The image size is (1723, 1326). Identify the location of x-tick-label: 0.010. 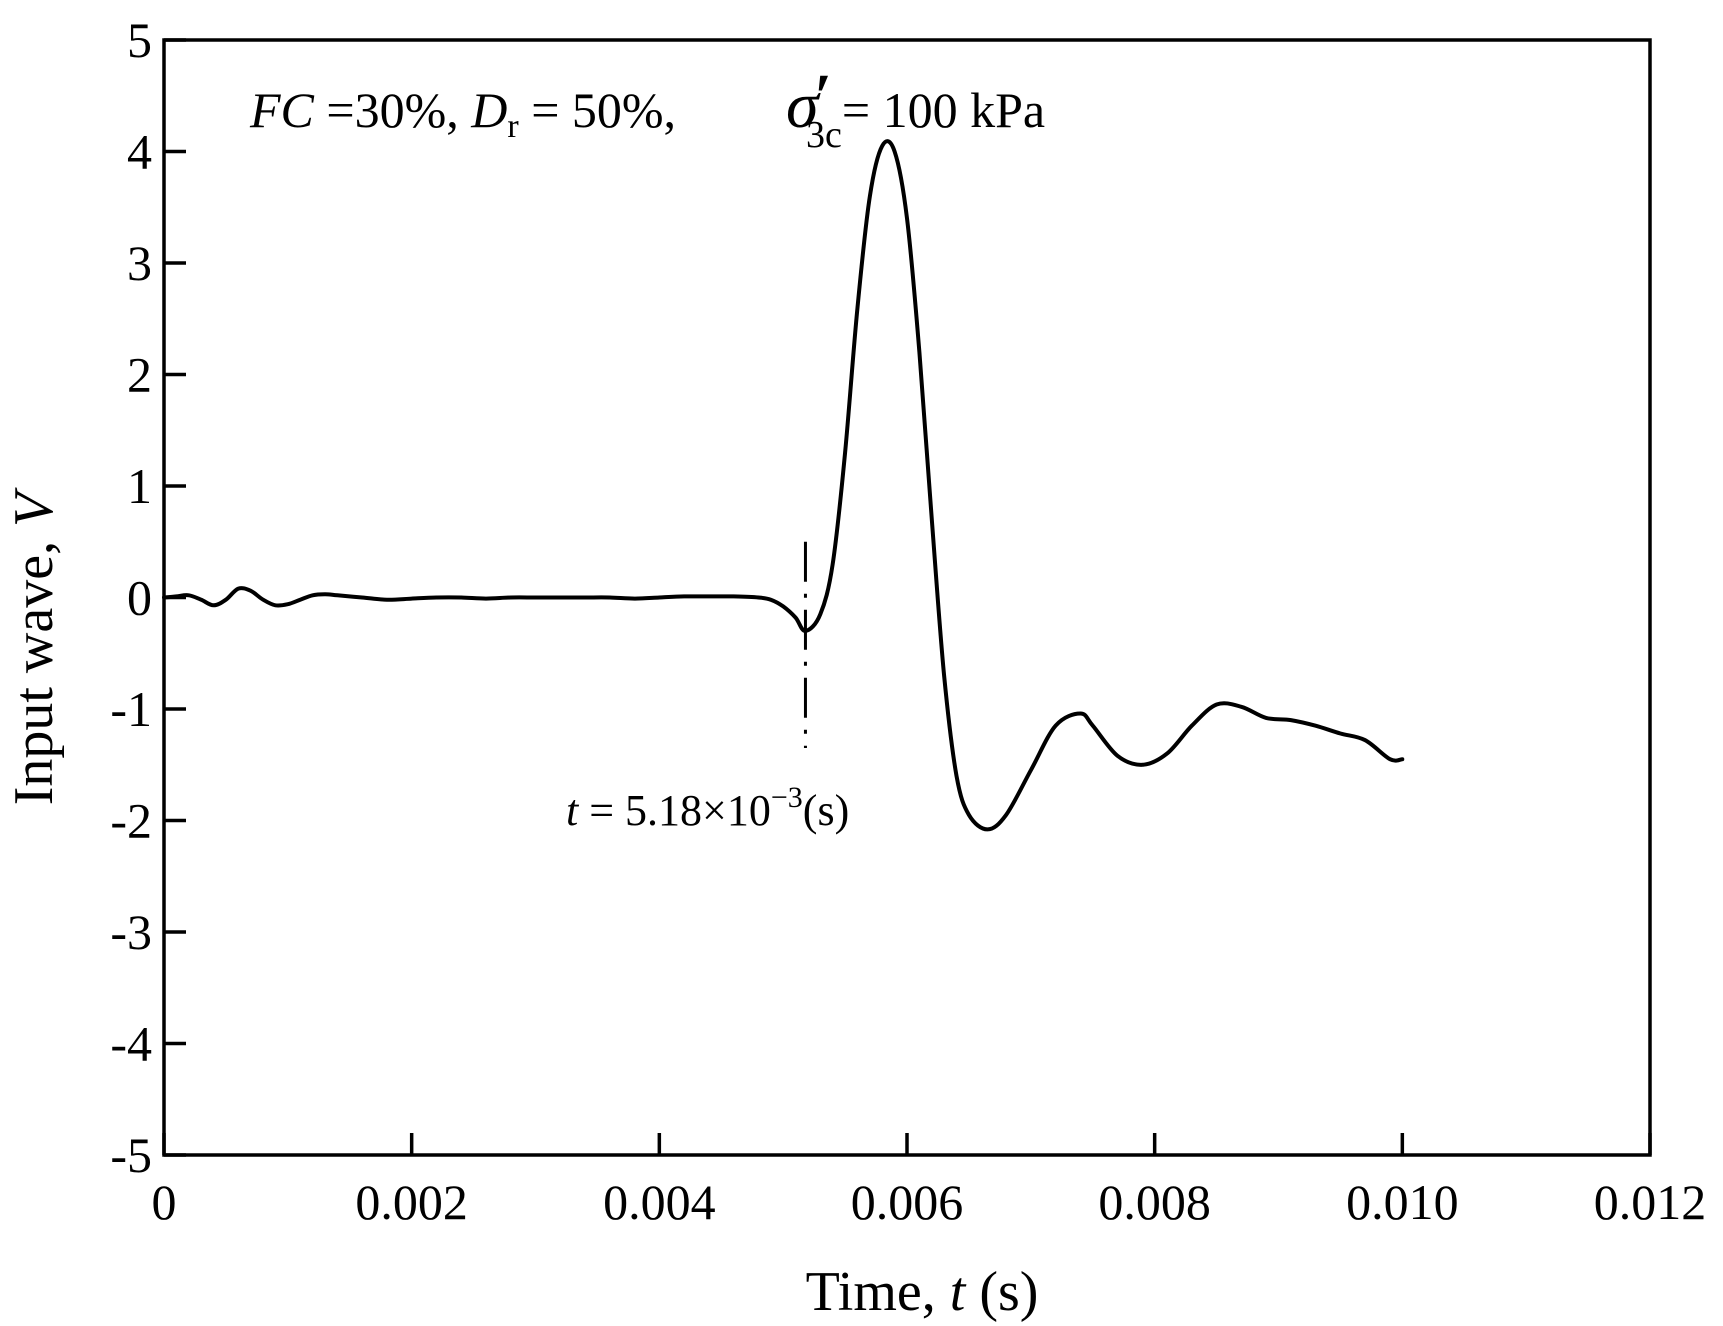
(1402, 1202).